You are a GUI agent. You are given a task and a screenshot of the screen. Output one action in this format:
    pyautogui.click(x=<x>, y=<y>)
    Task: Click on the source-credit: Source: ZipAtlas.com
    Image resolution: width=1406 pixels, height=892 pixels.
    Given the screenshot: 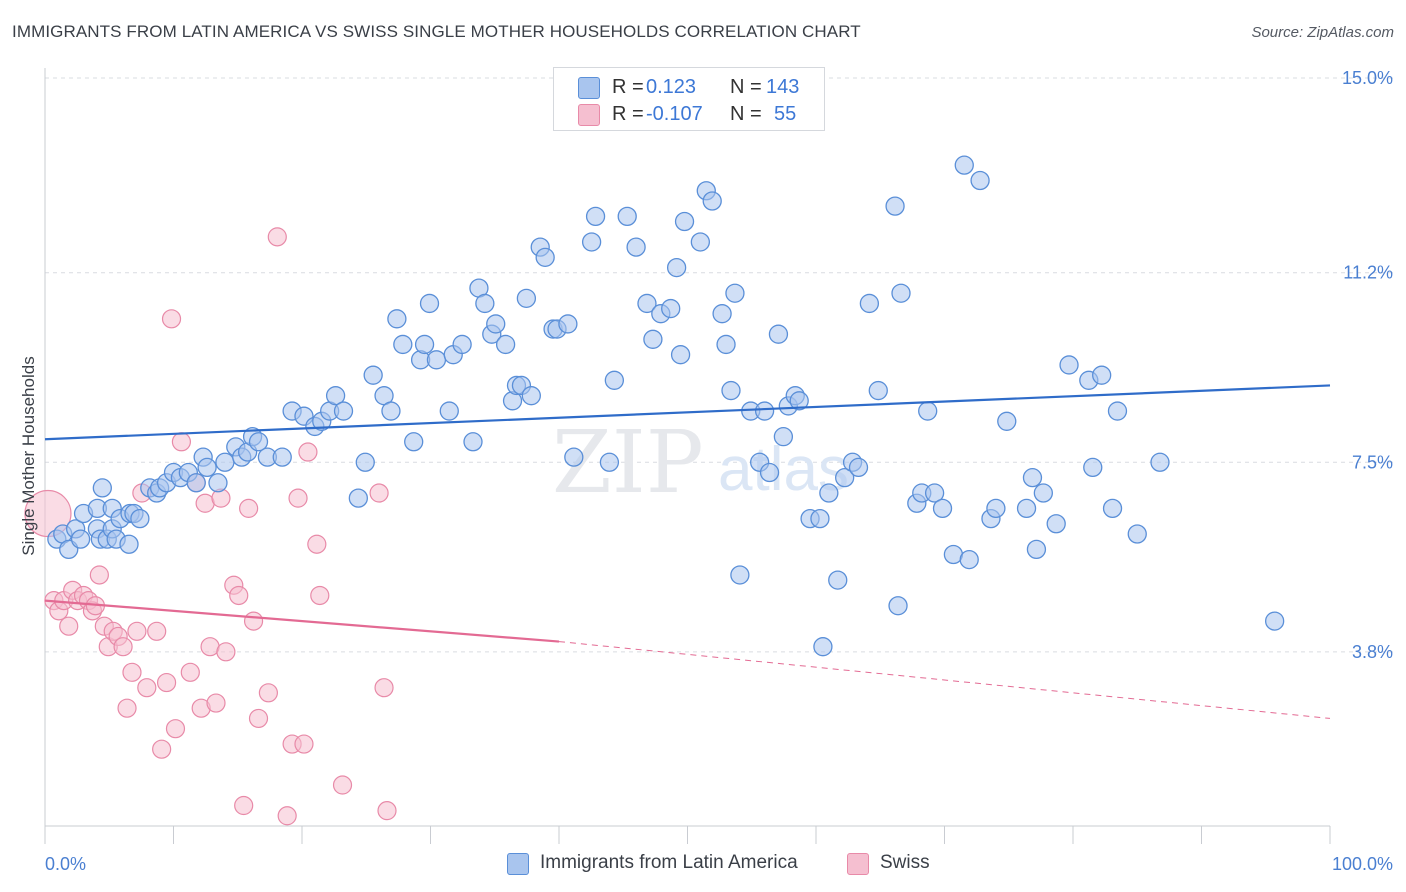 What is the action you would take?
    pyautogui.click(x=1322, y=32)
    